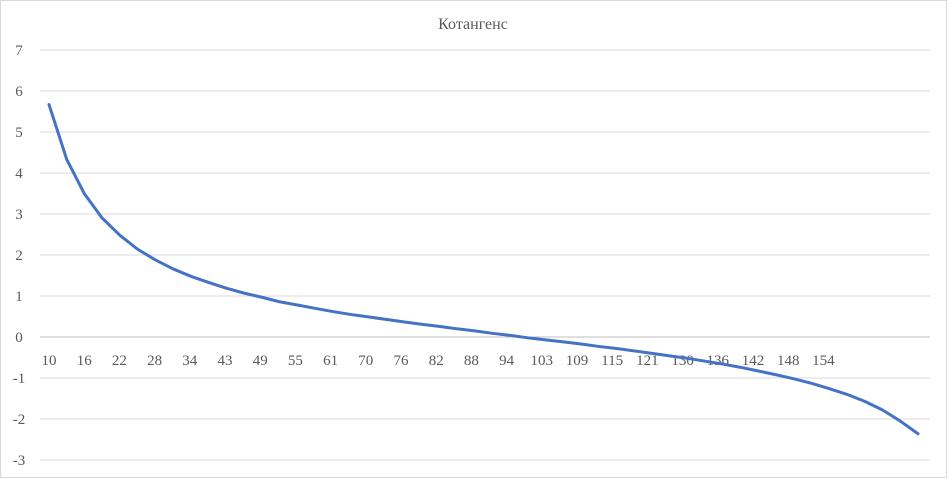 This screenshot has width=947, height=478. I want to click on x-tick-label: 76, so click(402, 361).